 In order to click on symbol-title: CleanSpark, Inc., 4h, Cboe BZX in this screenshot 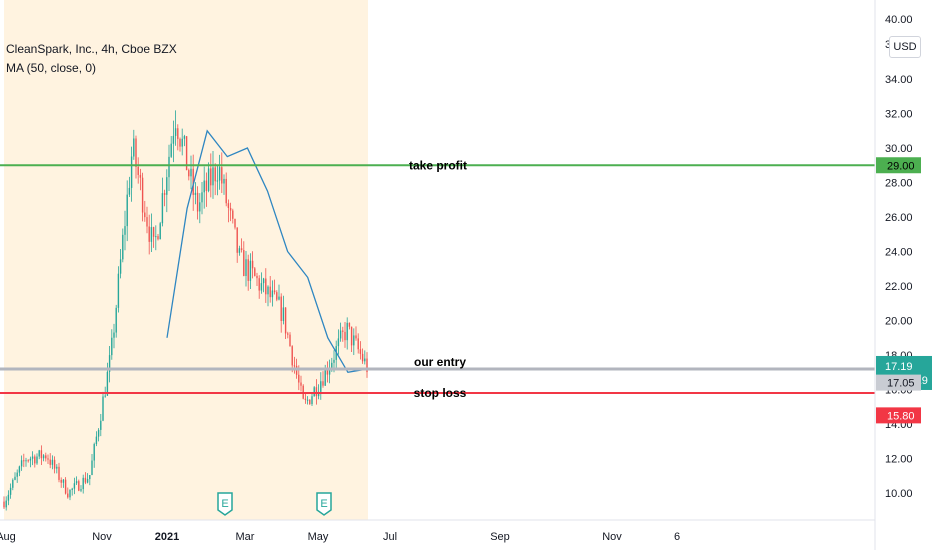, I will do `click(91, 49)`.